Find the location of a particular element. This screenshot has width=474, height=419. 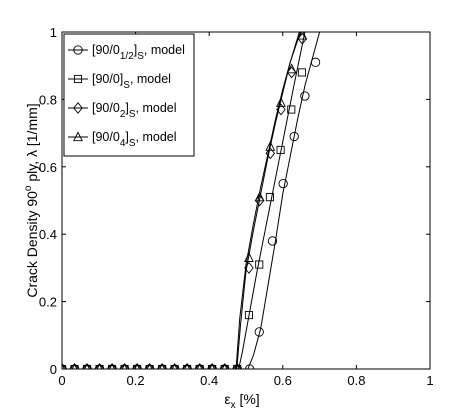

legend-label: [90/0]S, model is located at coordinates (131, 81).